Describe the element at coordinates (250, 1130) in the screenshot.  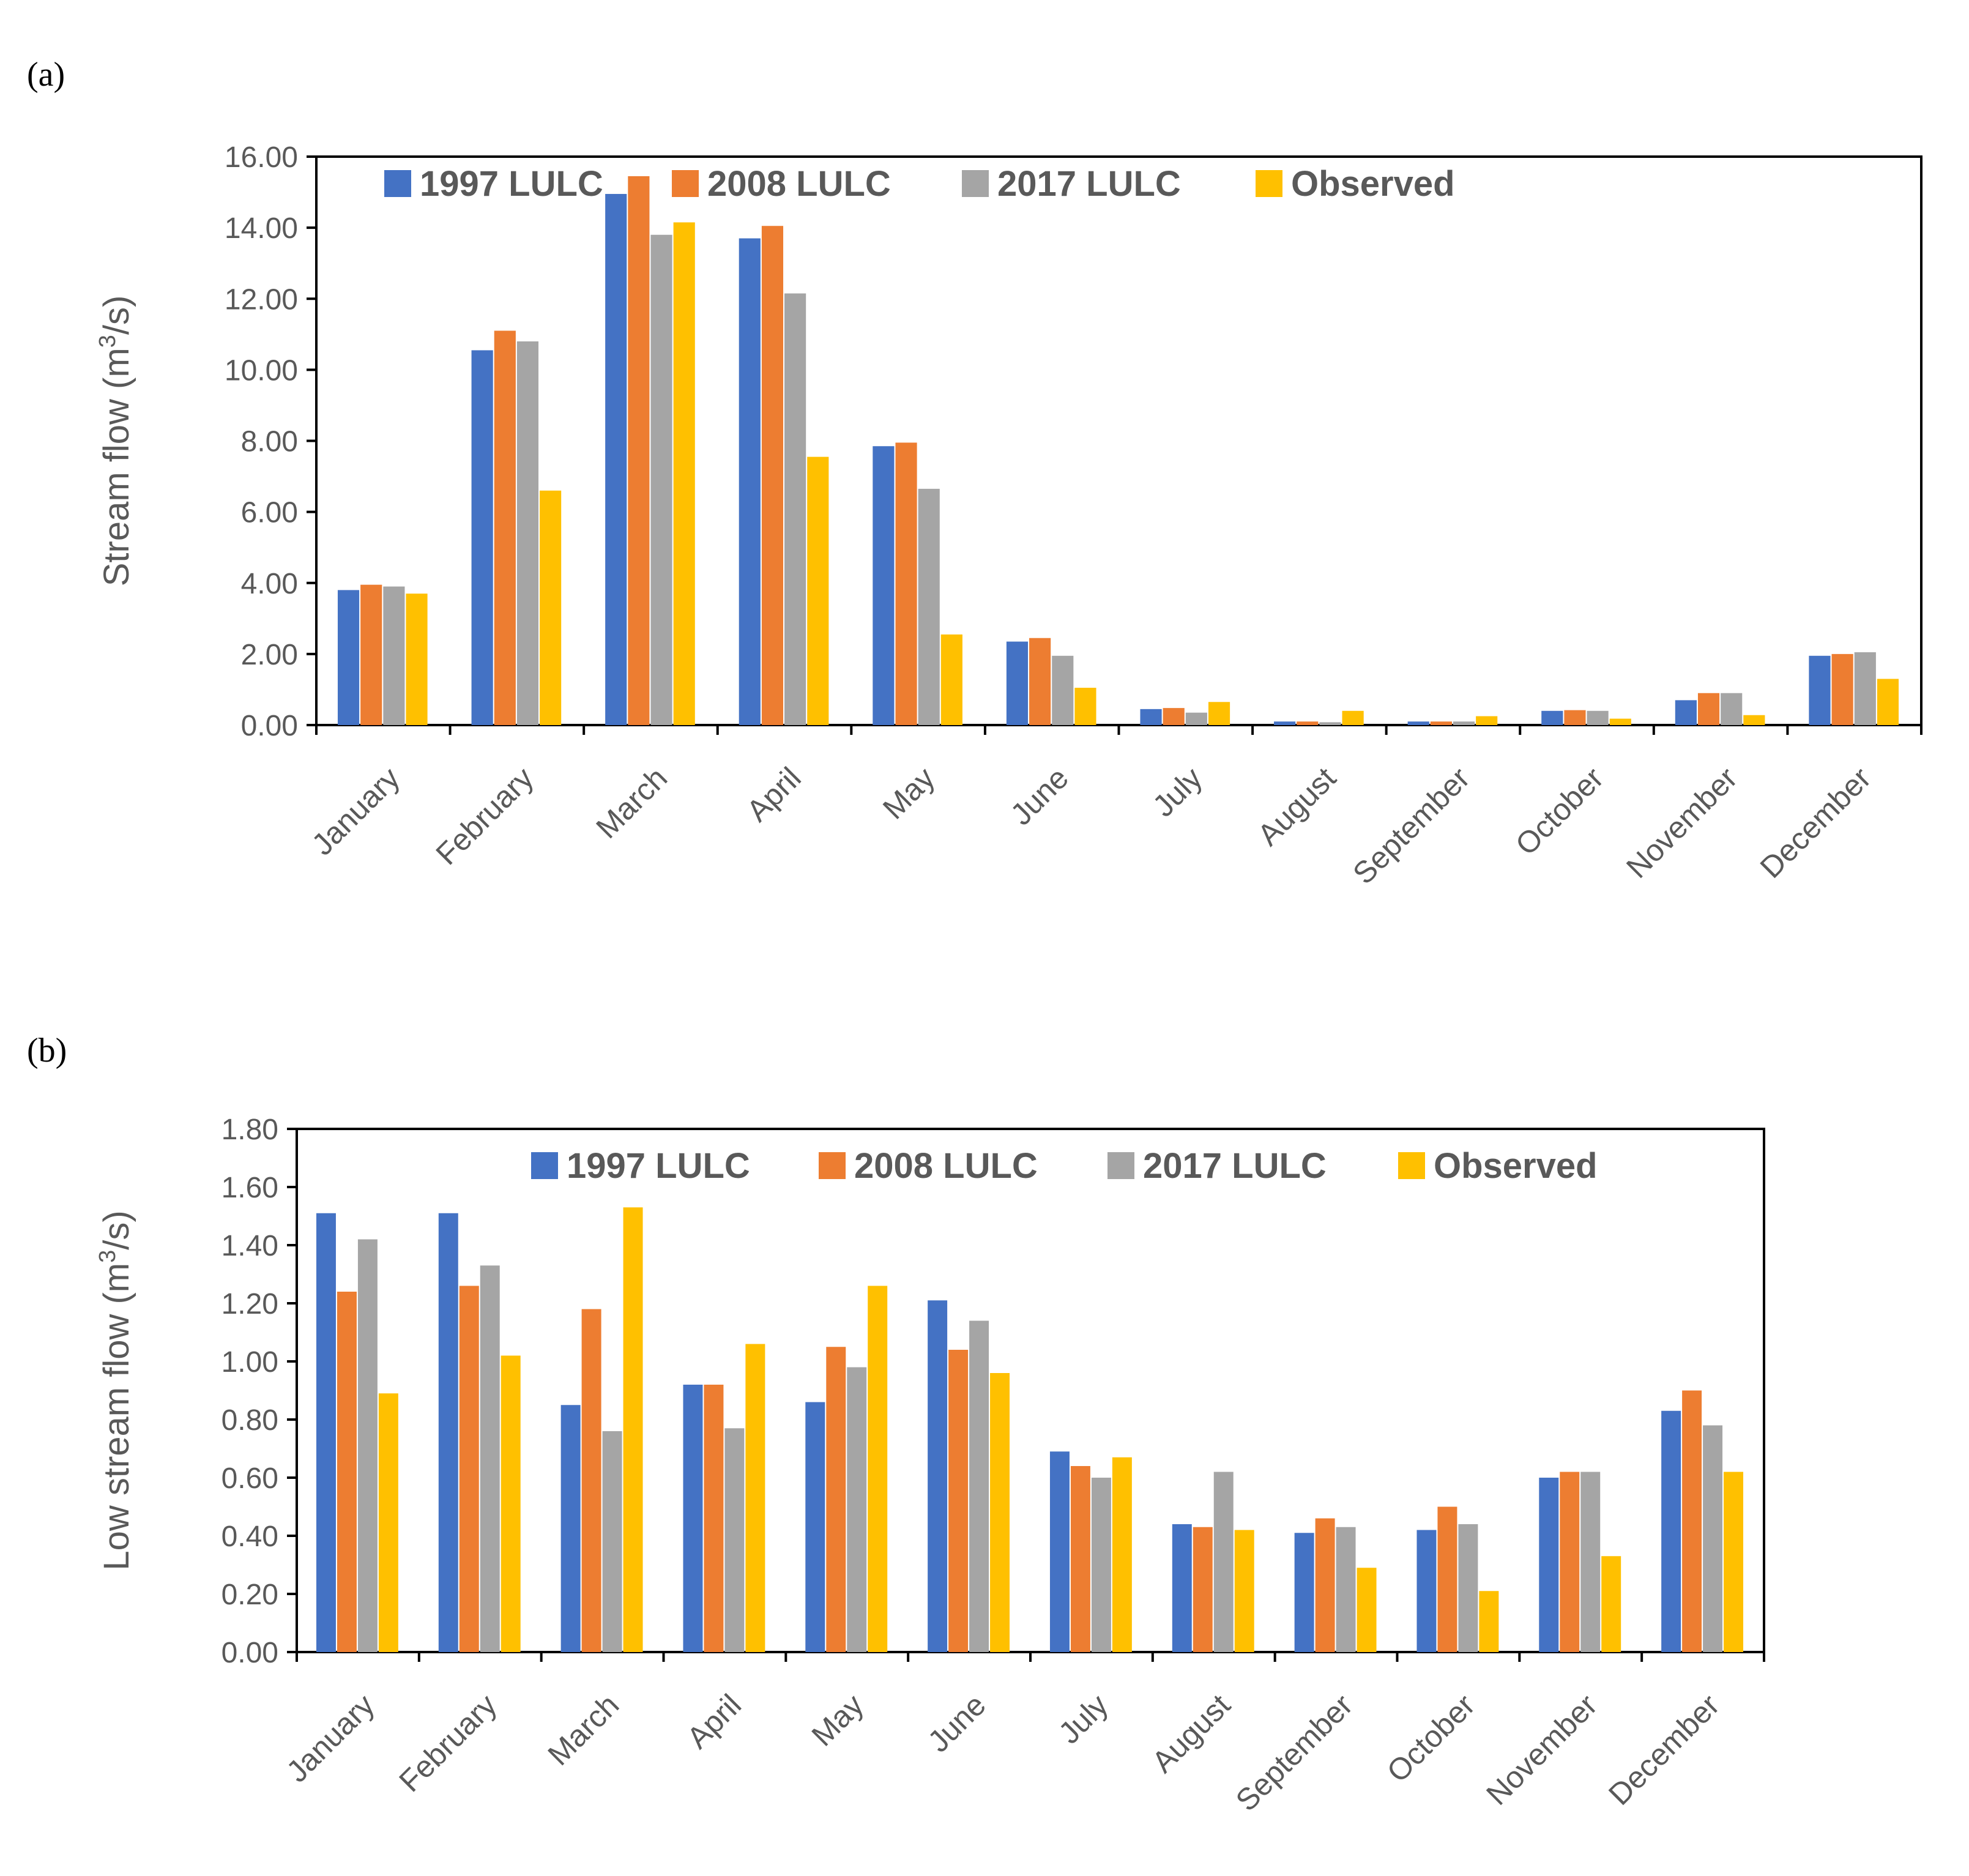
I see `y-tick-label: 1.80` at that location.